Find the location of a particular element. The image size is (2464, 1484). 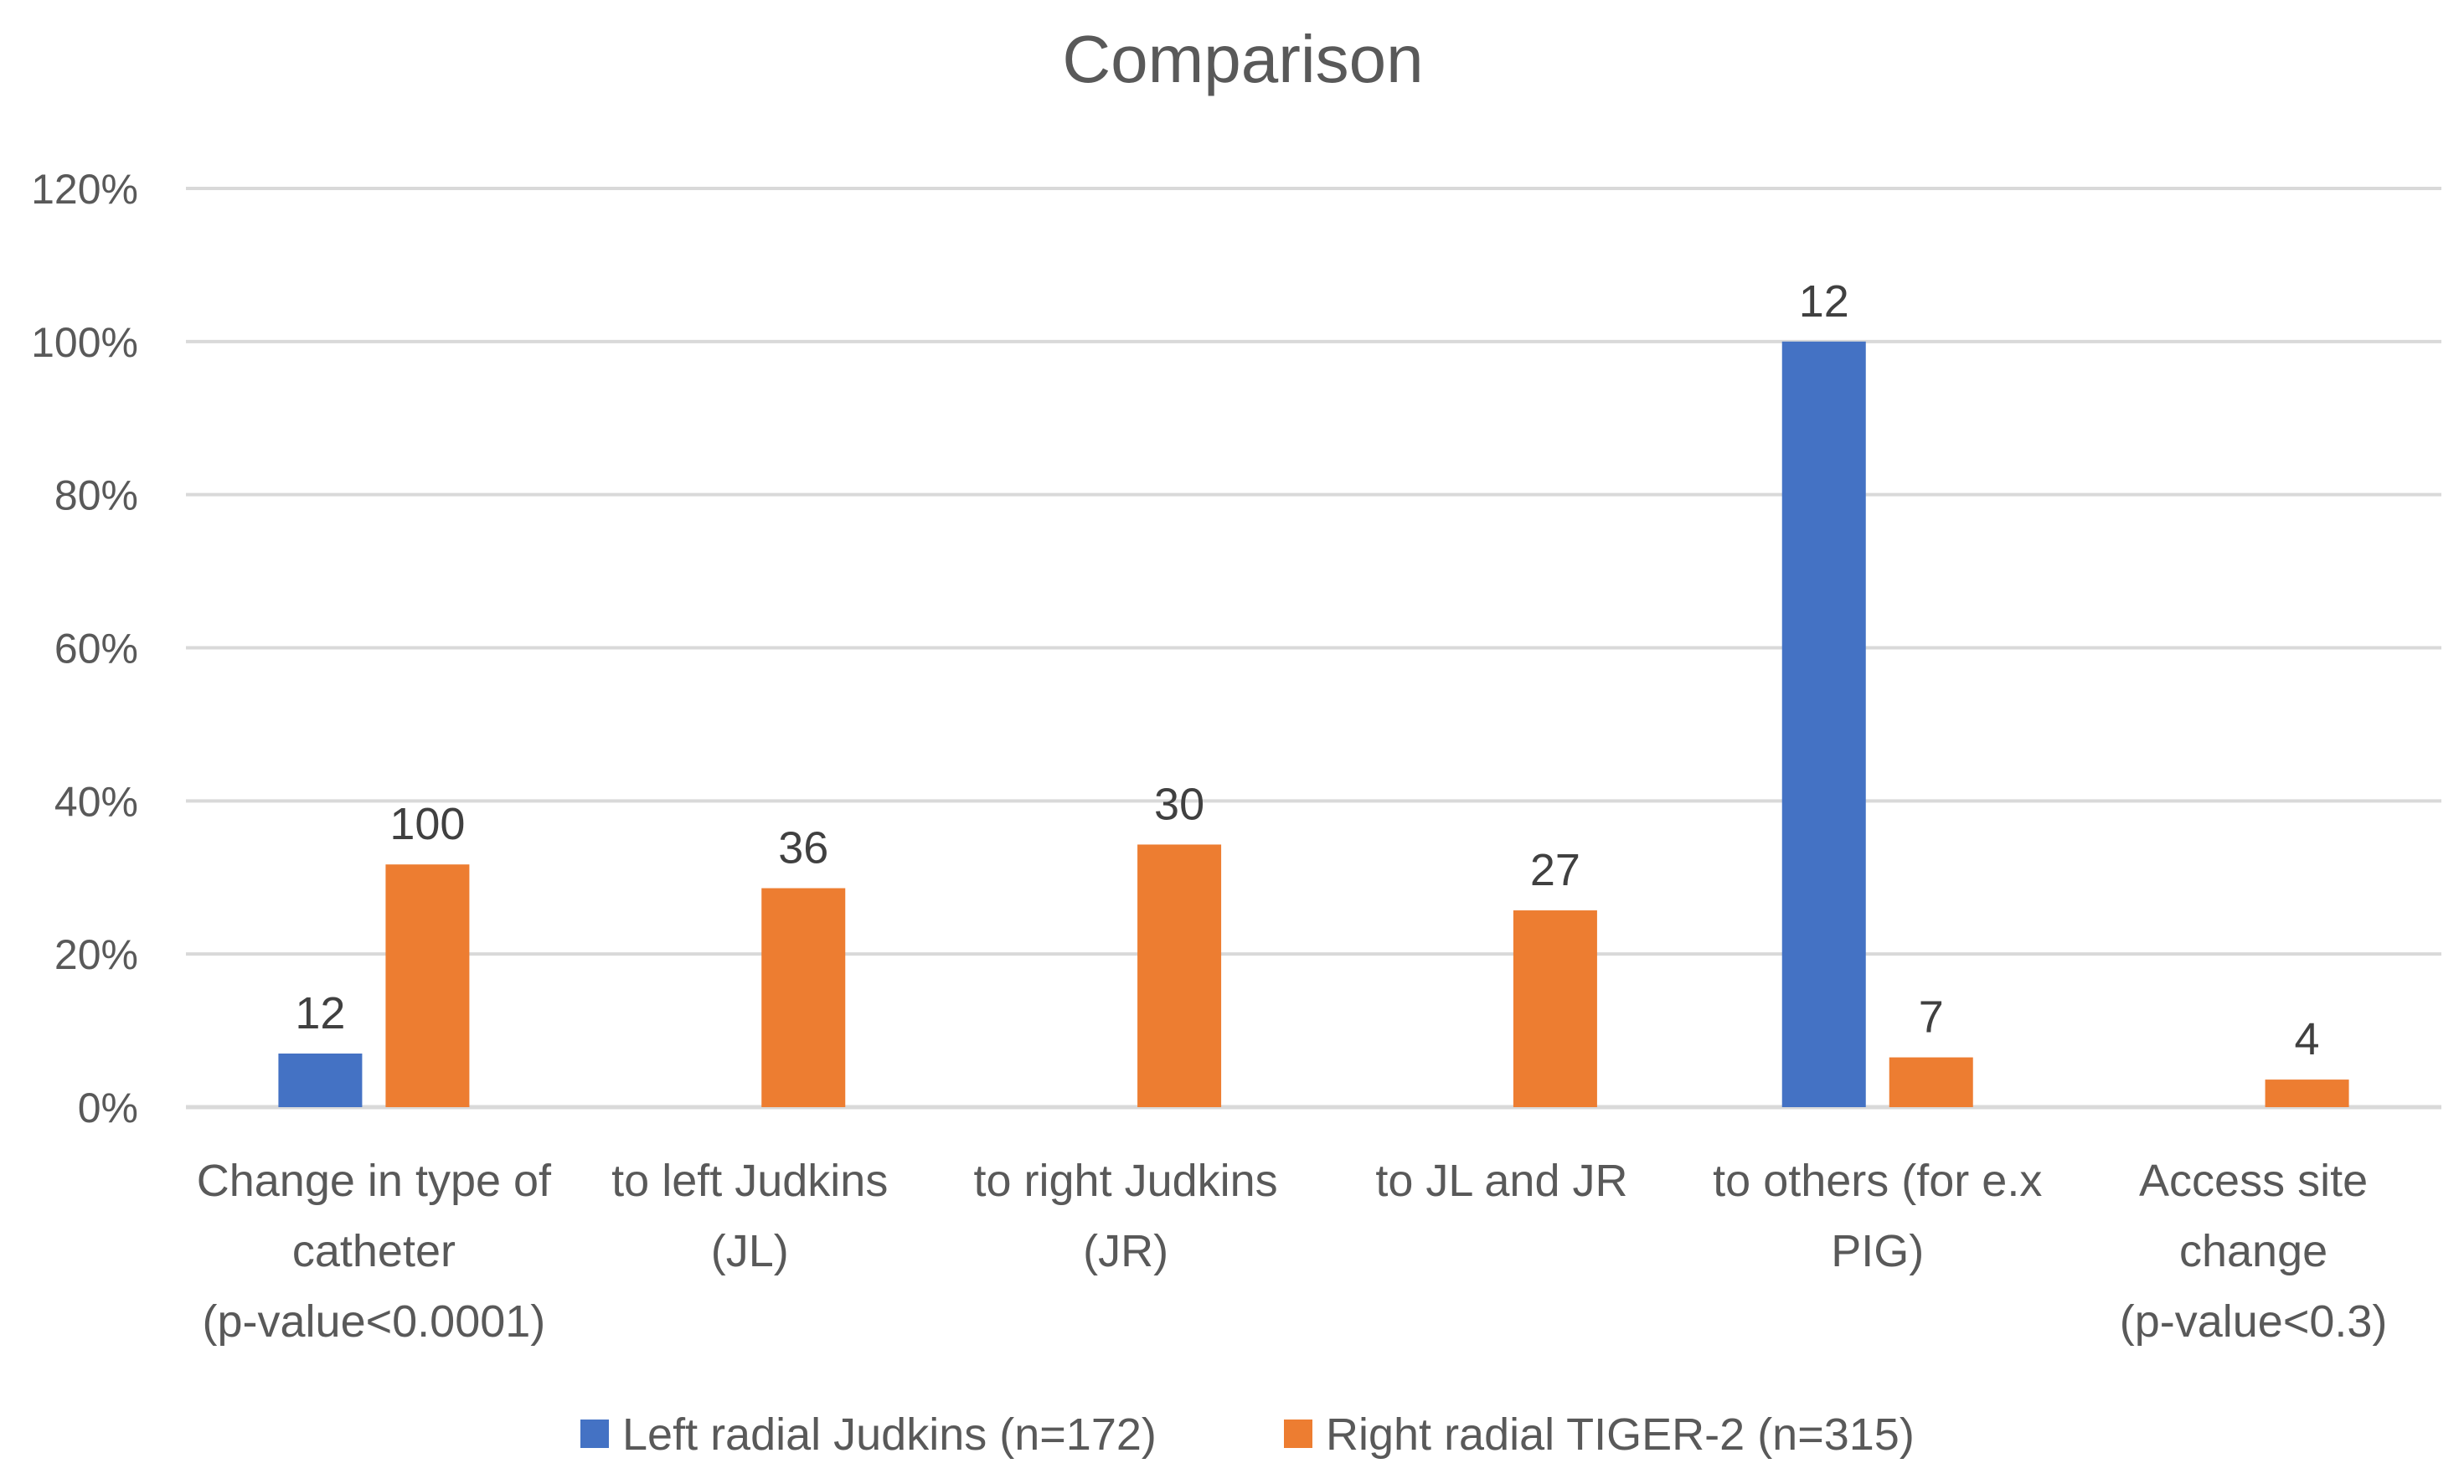

x-category-label: change is located at coordinates (2253, 1251).